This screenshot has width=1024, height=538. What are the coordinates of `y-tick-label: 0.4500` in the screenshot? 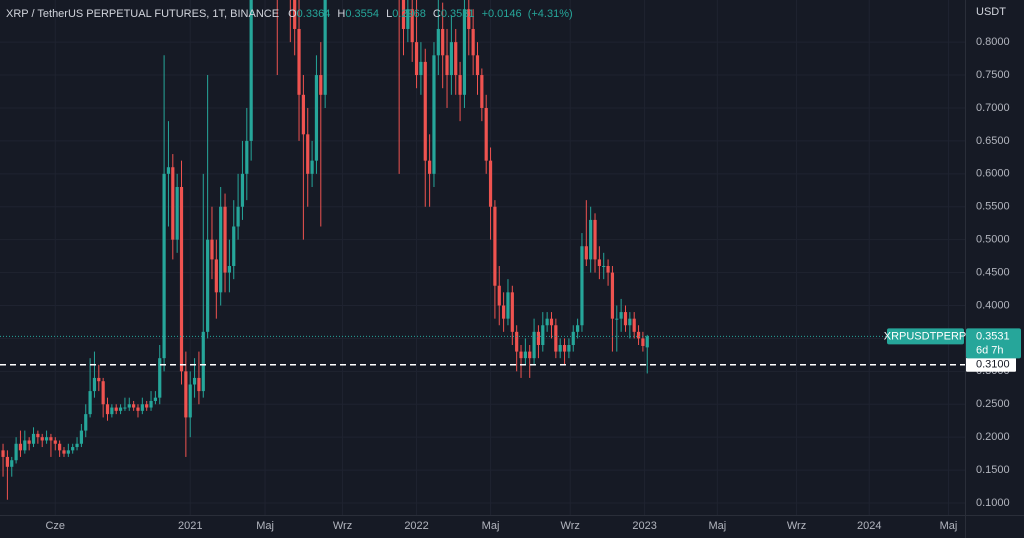 It's located at (993, 272).